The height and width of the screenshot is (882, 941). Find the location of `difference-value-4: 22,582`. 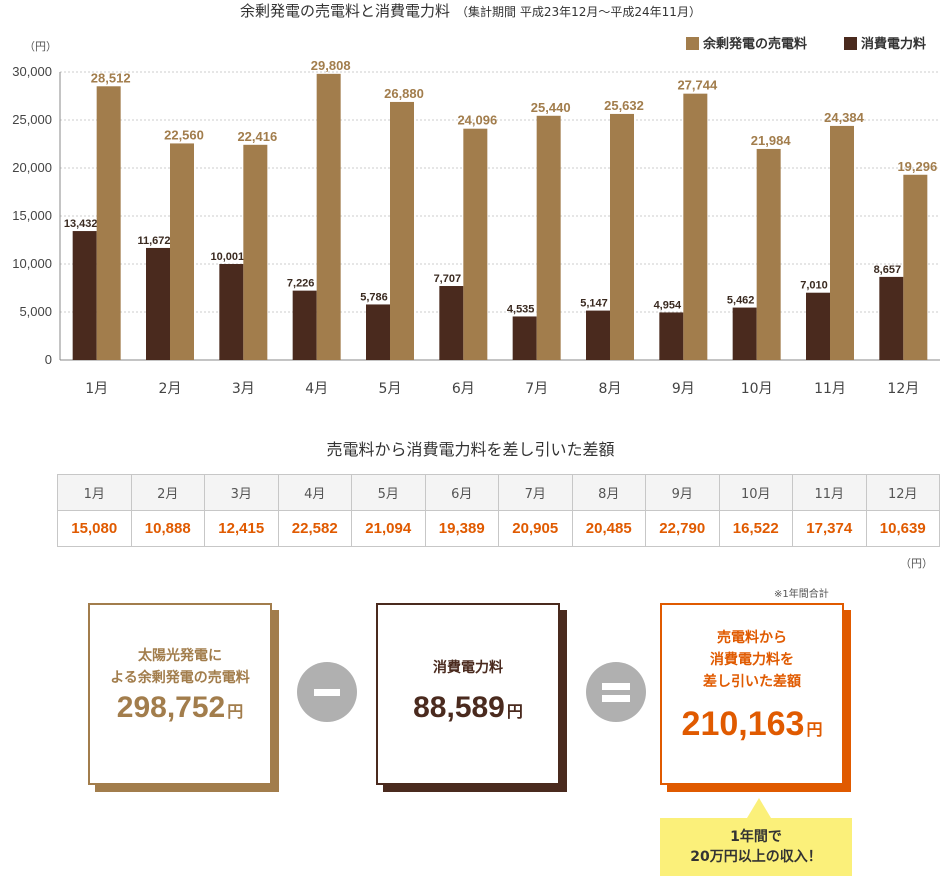

difference-value-4: 22,582 is located at coordinates (314, 528).